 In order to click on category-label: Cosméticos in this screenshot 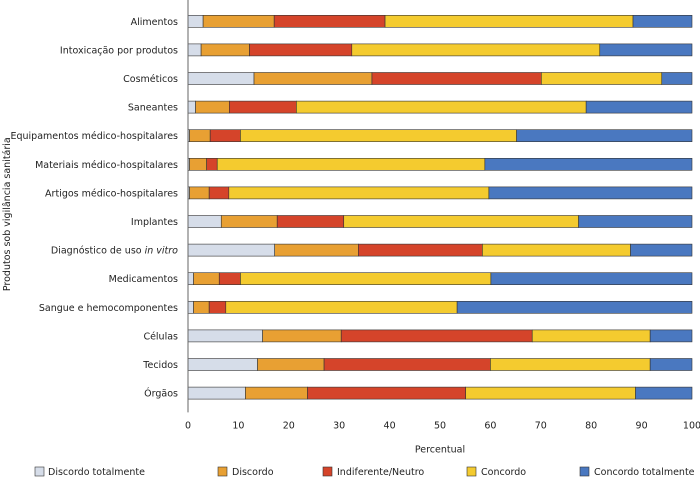, I will do `click(150, 79)`.